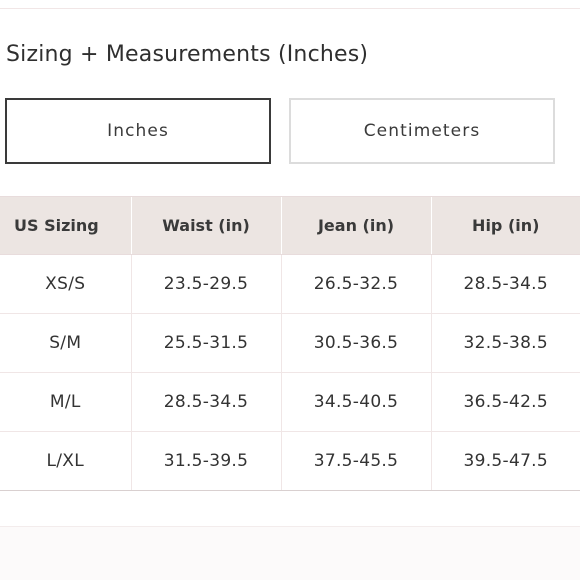  Describe the element at coordinates (65, 284) in the screenshot. I see `cell-size: XS/S` at that location.